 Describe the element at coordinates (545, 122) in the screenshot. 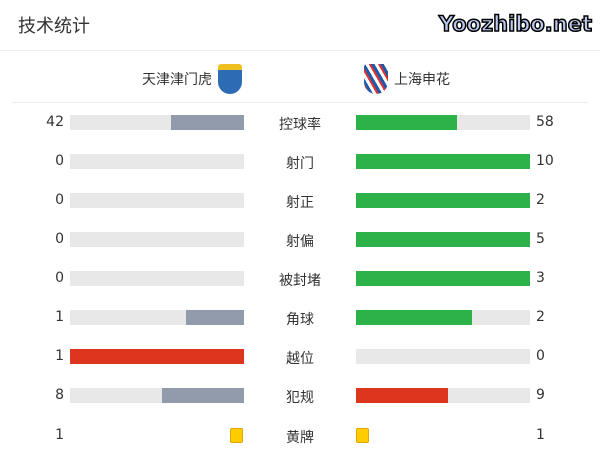

I see `away-value: 58` at that location.